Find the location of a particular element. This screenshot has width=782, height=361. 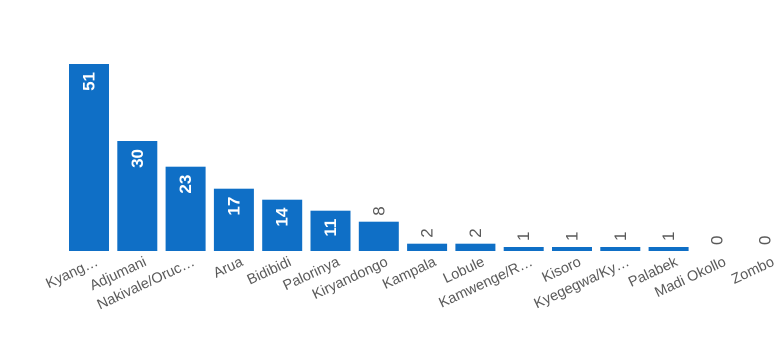

x-tick-label: Zombo is located at coordinates (753, 271).